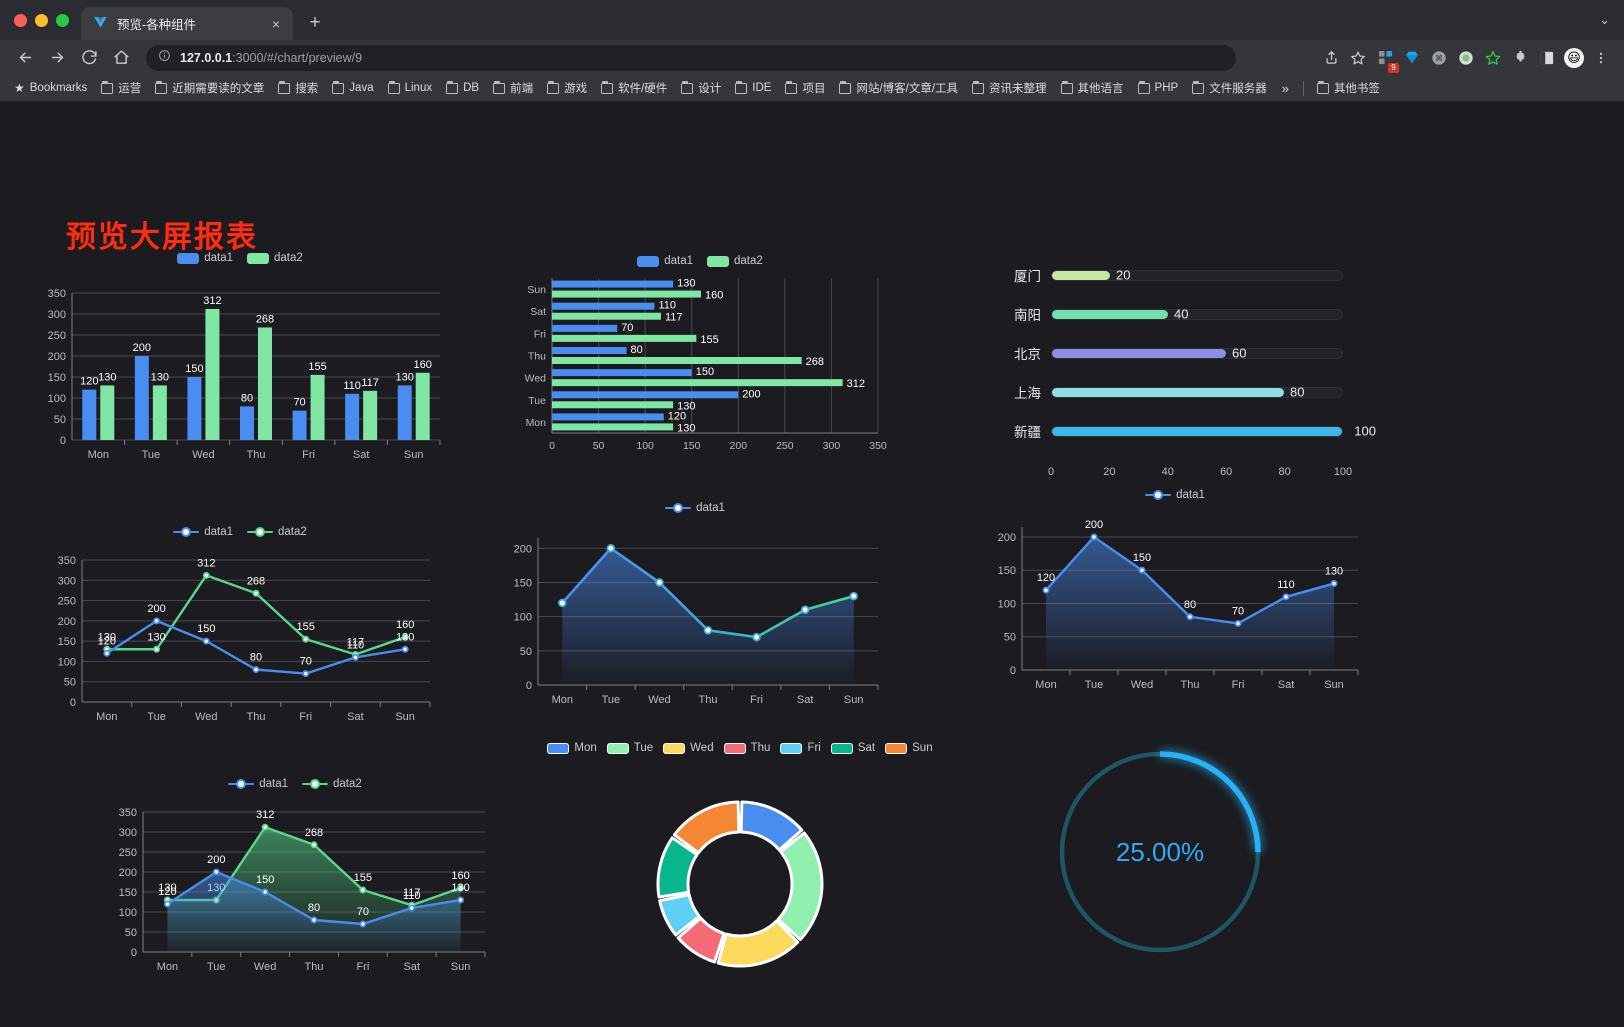 Image resolution: width=1624 pixels, height=1027 pixels. What do you see at coordinates (1229, 88) in the screenshot?
I see `bookmark-item: 文件服务器` at bounding box center [1229, 88].